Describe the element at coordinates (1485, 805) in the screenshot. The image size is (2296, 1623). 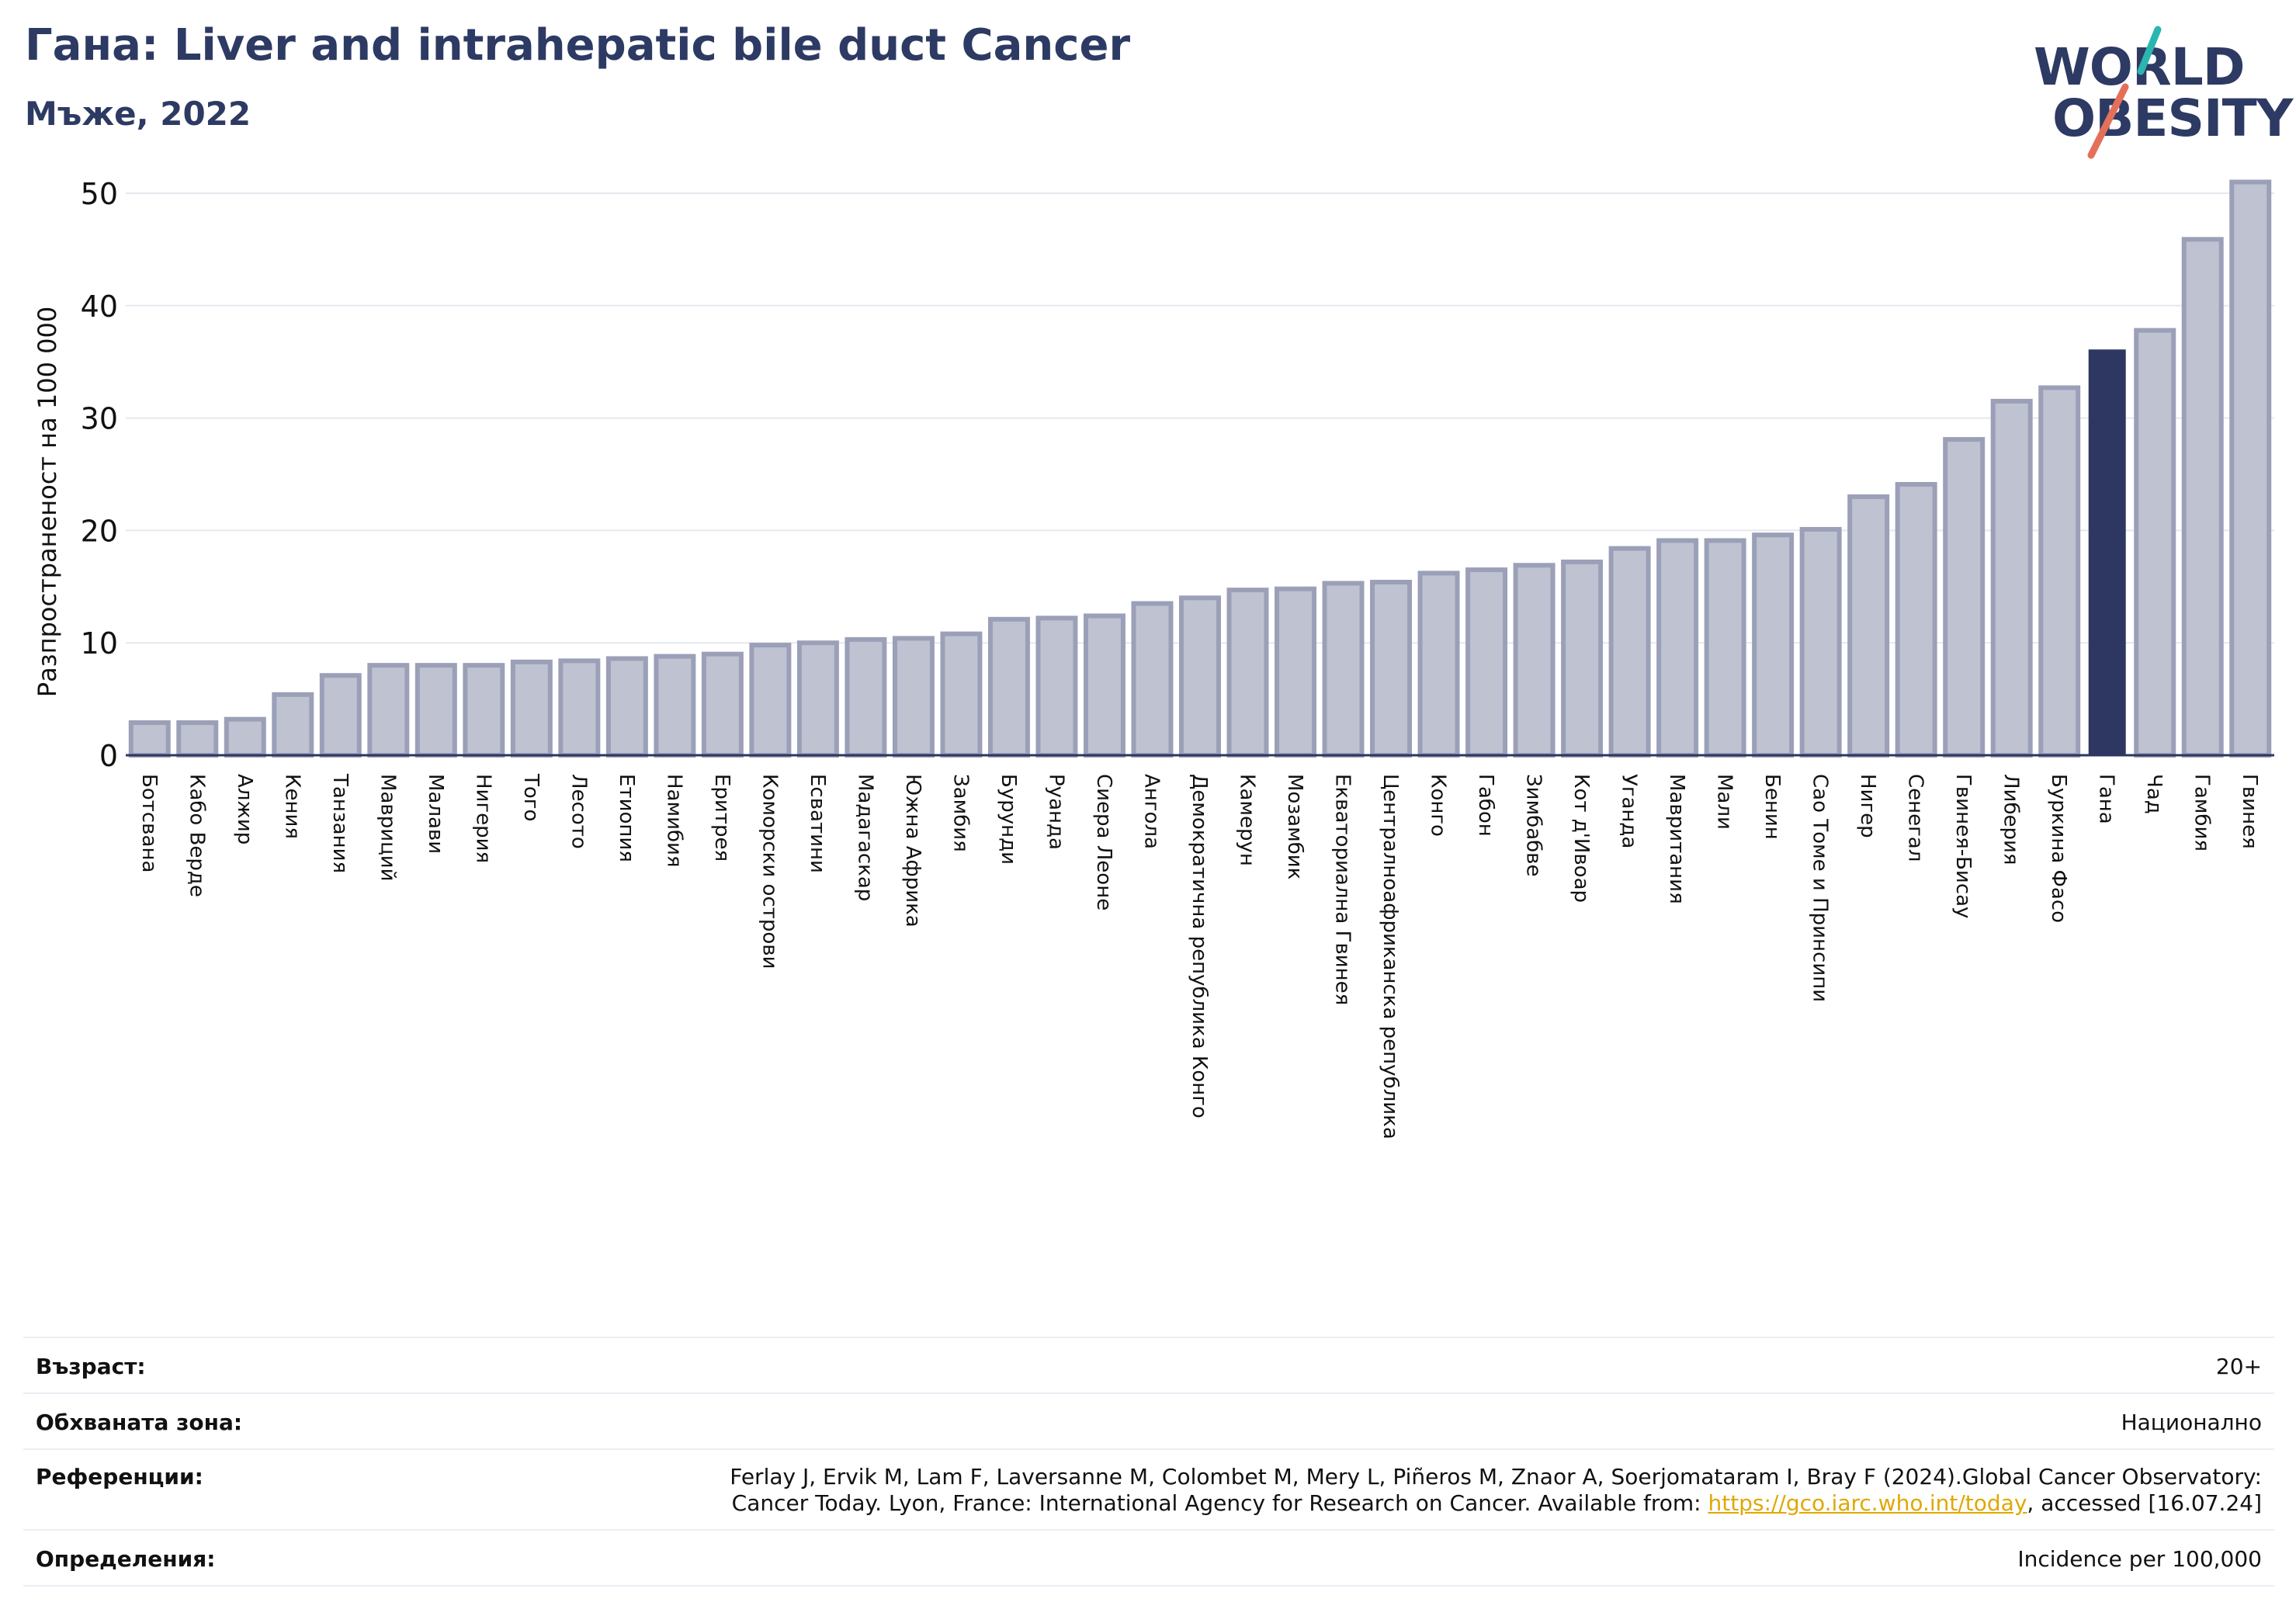
I see `x-tick-label: Габон` at that location.